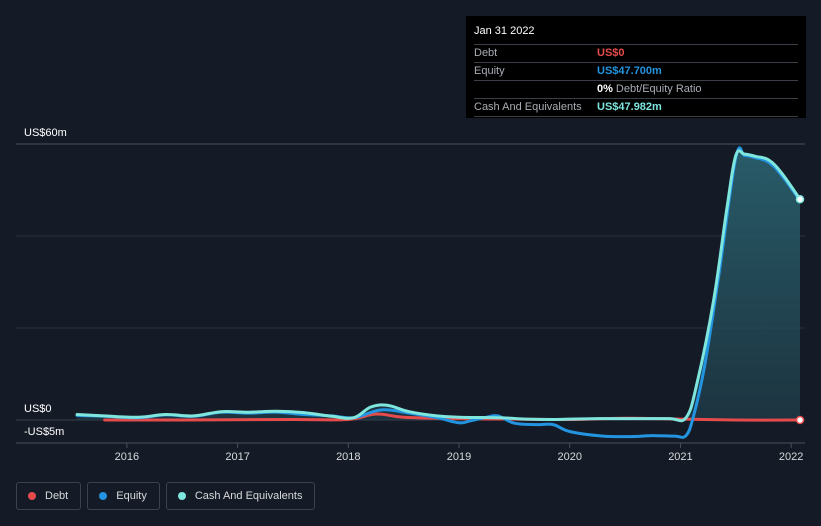 Image resolution: width=821 pixels, height=526 pixels. Describe the element at coordinates (57, 496) in the screenshot. I see `legend-label: Debt` at that location.